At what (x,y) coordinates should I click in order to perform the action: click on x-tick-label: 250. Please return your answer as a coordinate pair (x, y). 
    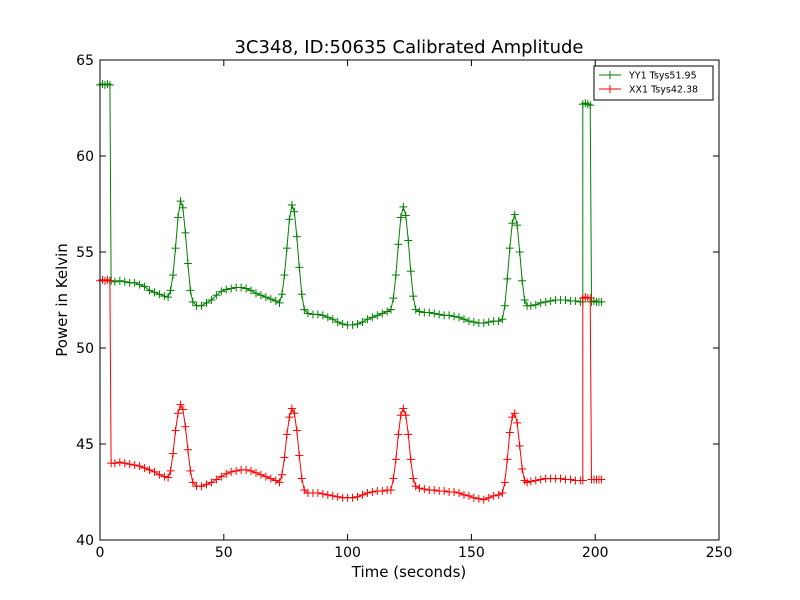
    Looking at the image, I should click on (719, 553).